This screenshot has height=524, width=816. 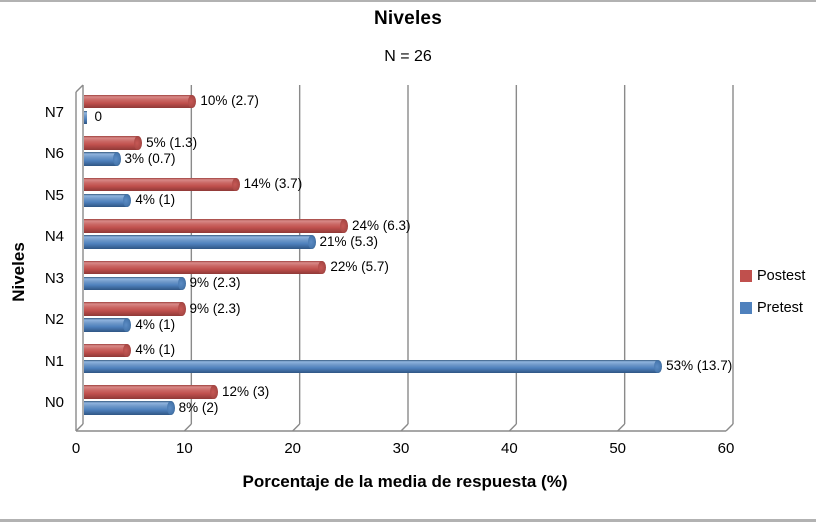 I want to click on x-tick-label-20: 20, so click(x=292, y=448).